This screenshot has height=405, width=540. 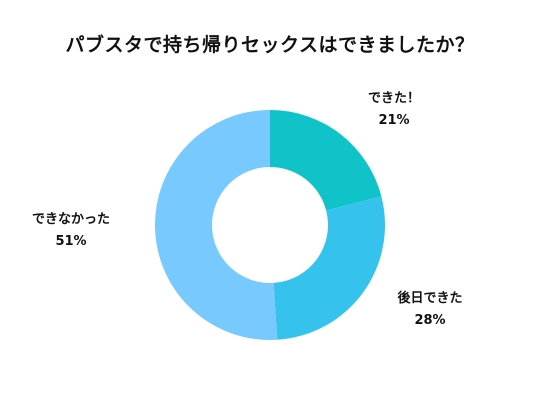 What do you see at coordinates (70, 219) in the screenshot?
I see `slice-category-label: できなかった` at bounding box center [70, 219].